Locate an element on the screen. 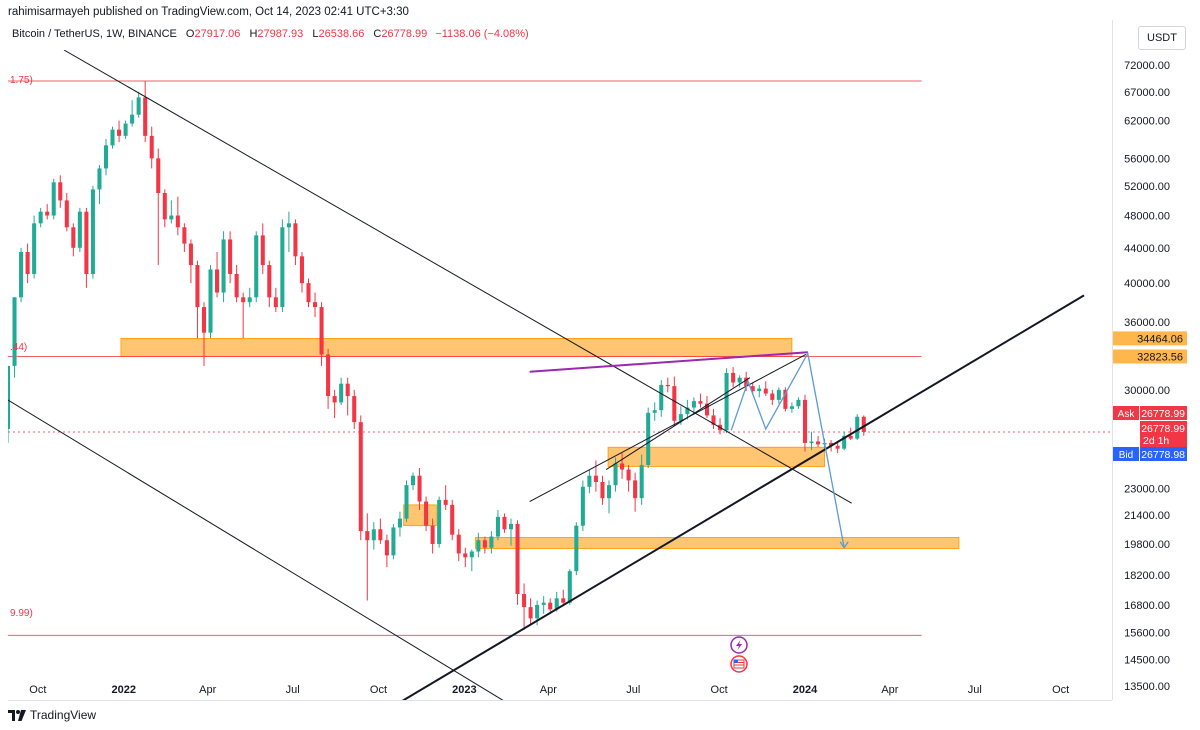  ask-value: 26778.99 is located at coordinates (1163, 414).